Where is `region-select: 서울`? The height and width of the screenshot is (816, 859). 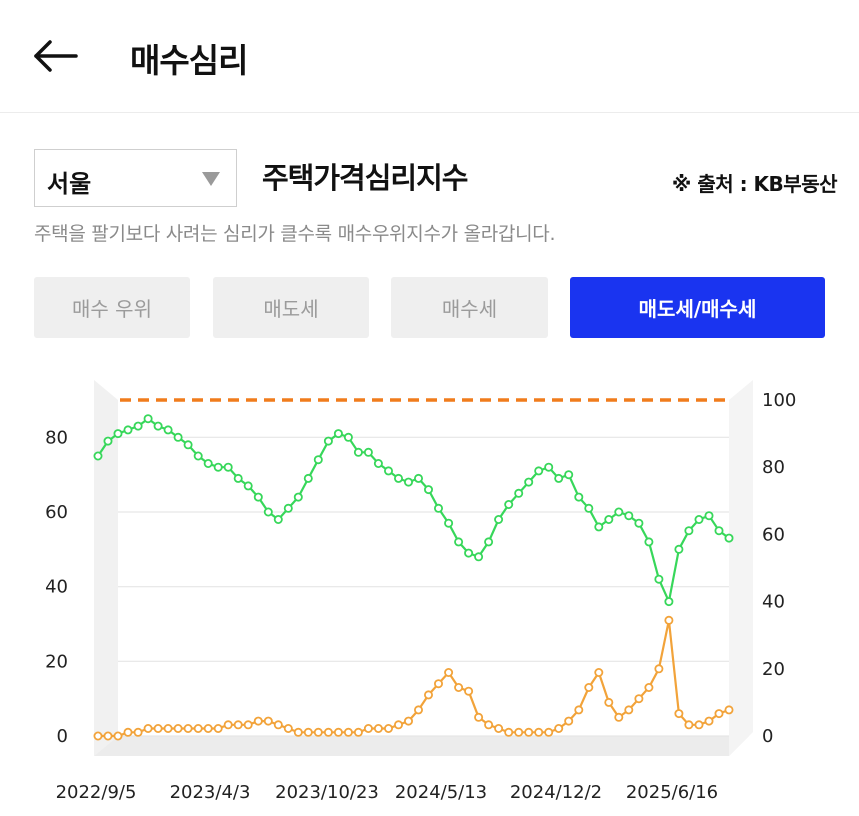 region-select: 서울 is located at coordinates (135, 178).